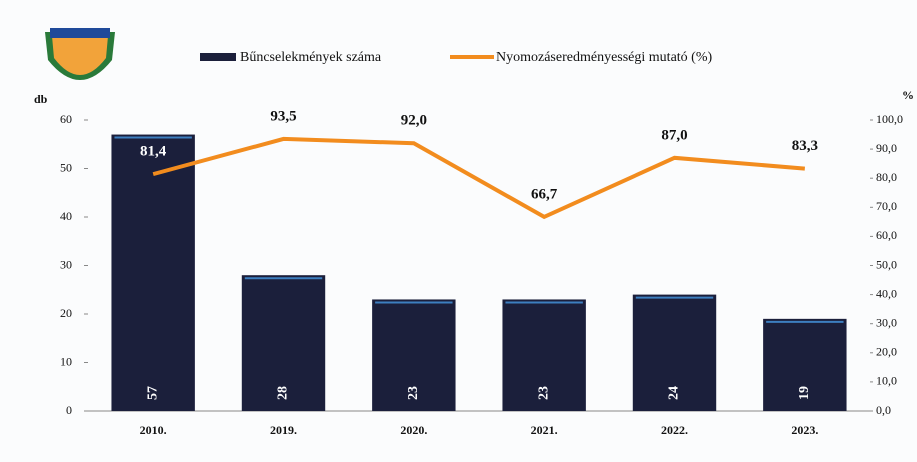 Image resolution: width=917 pixels, height=462 pixels. What do you see at coordinates (886, 322) in the screenshot?
I see `y2-tick-label: 30,0` at bounding box center [886, 322].